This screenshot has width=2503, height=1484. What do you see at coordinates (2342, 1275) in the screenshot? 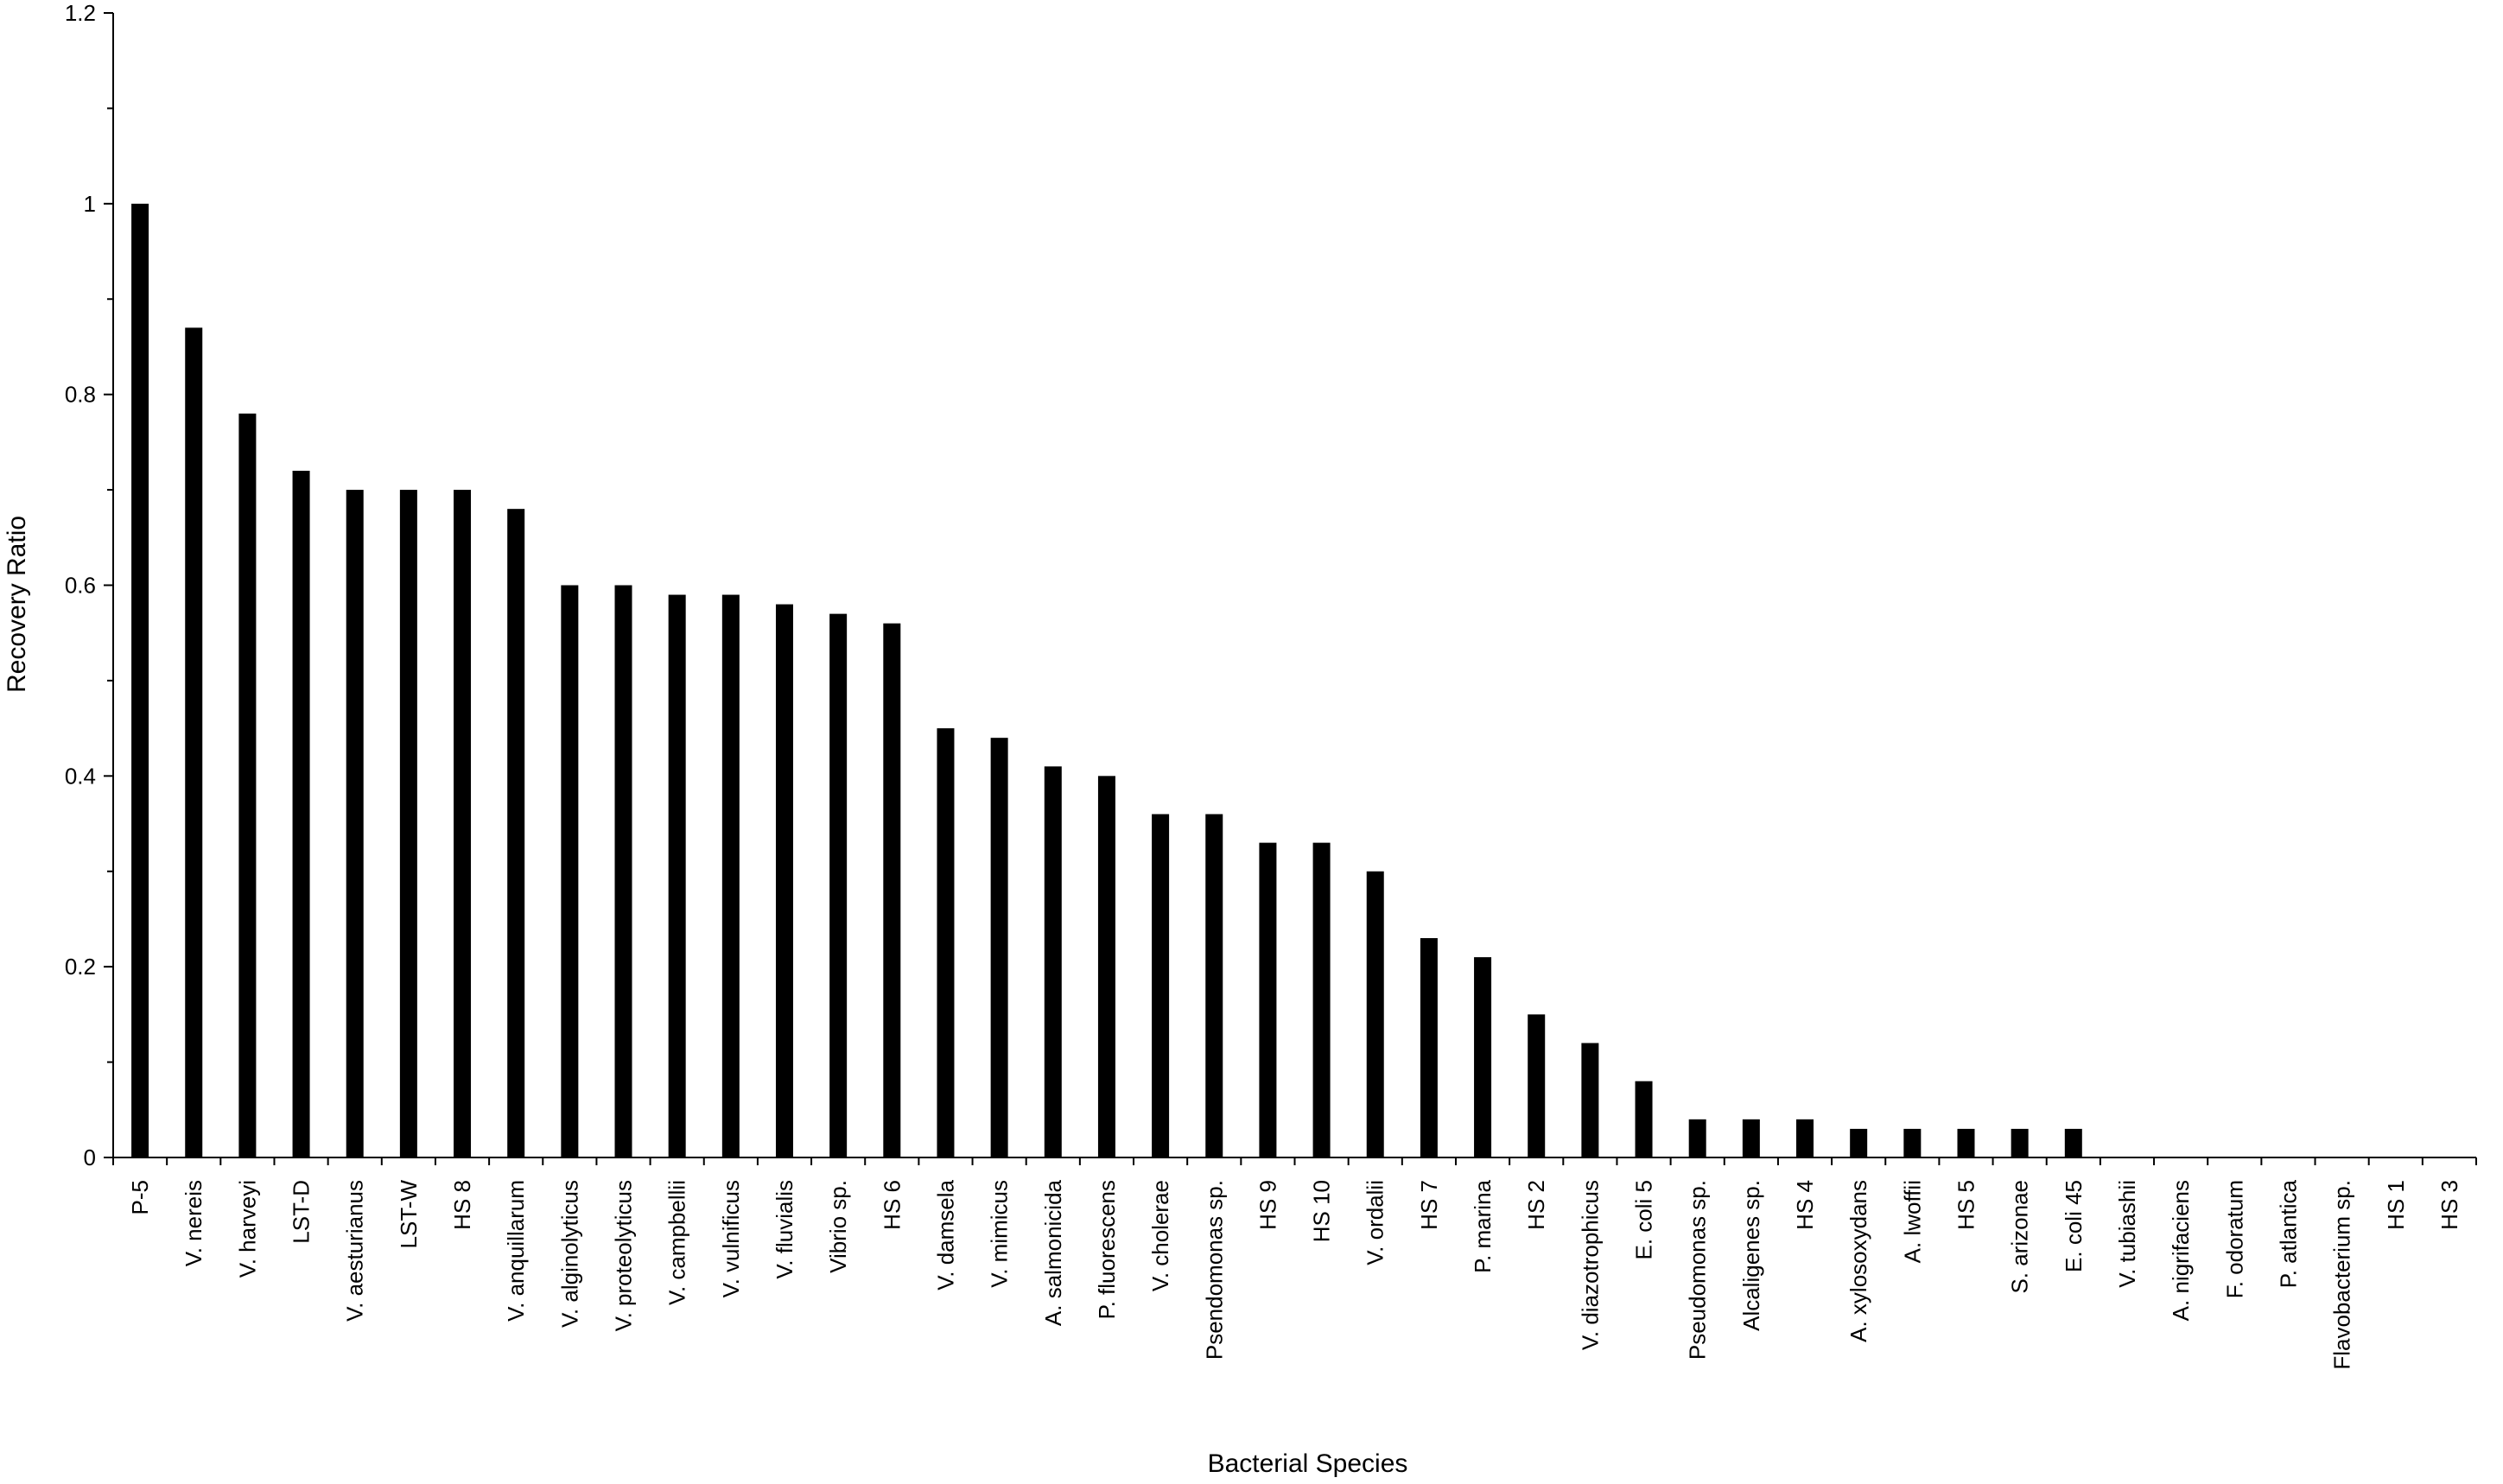
I see `x-tick-label: Flavobacterium sp.` at bounding box center [2342, 1275].